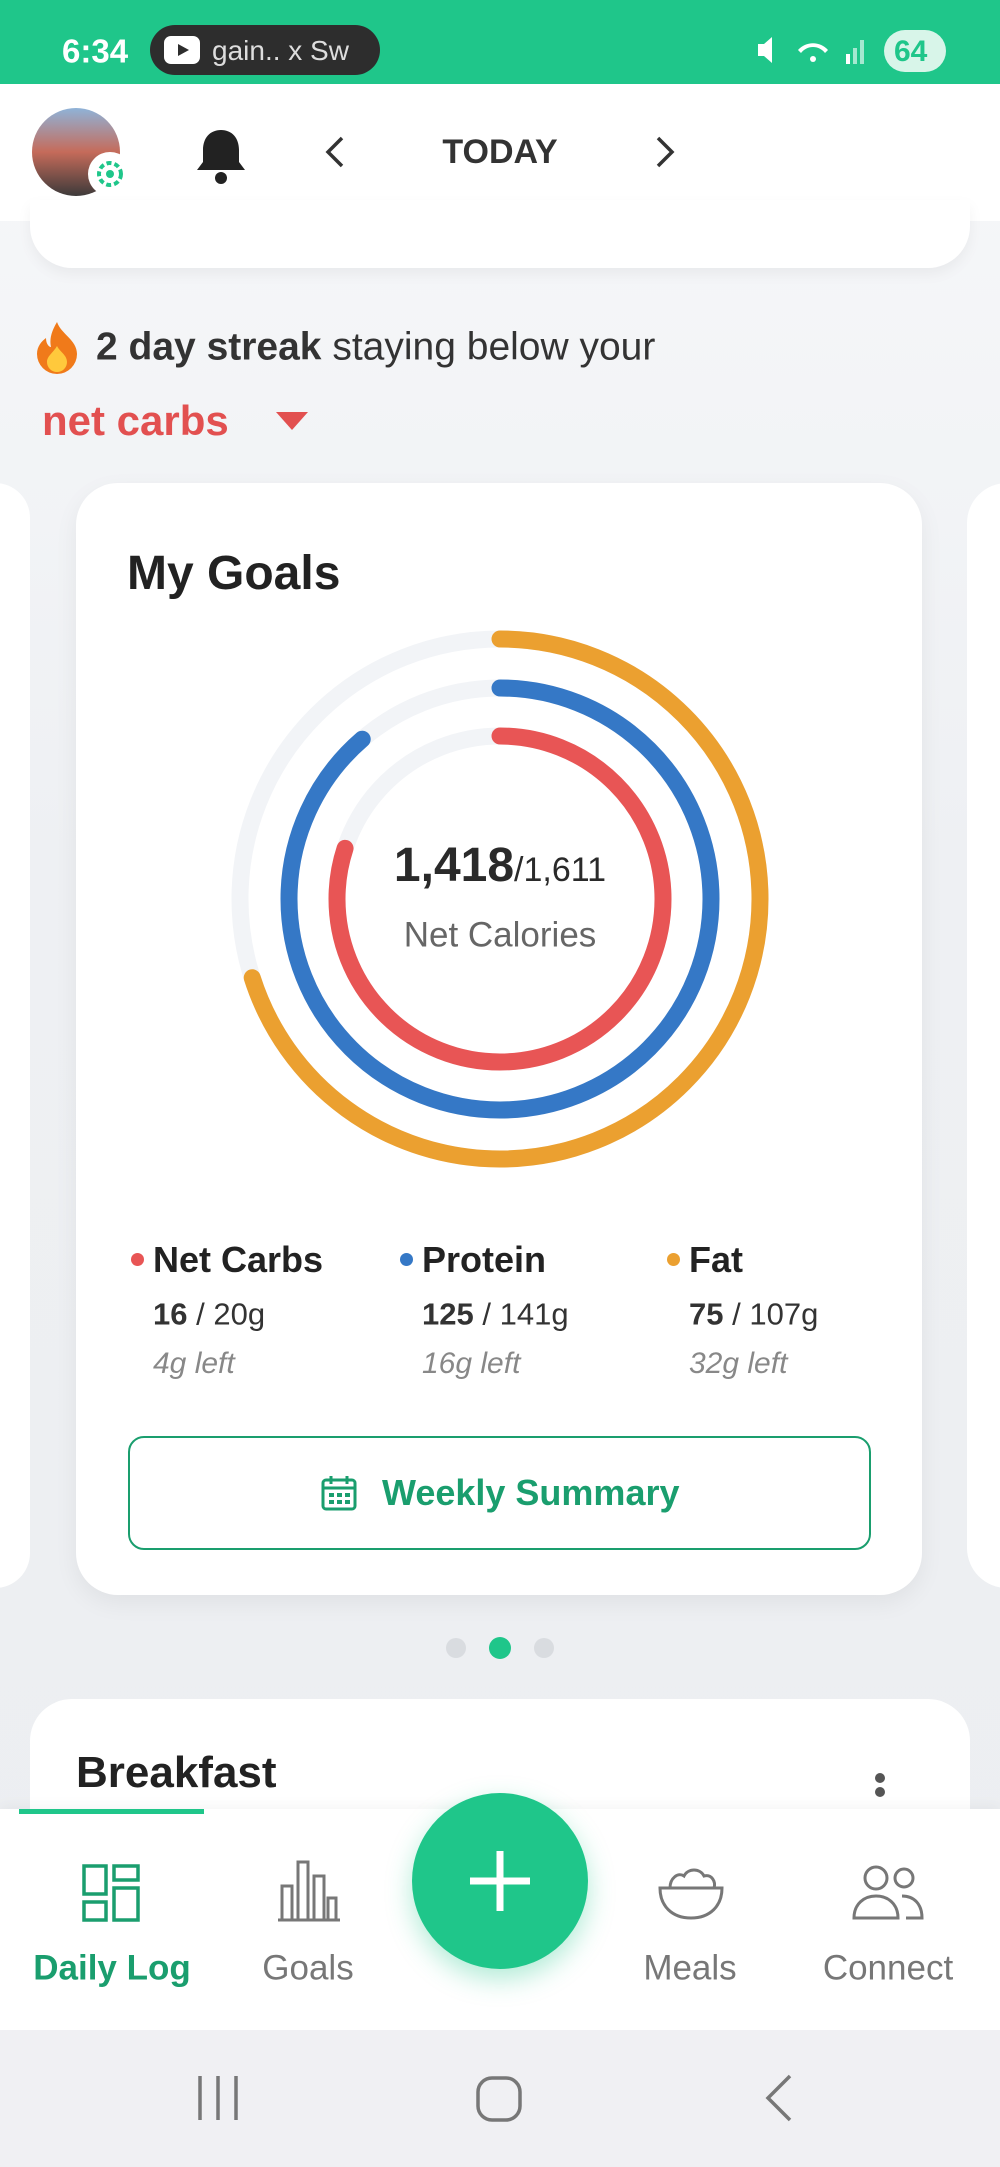 The image size is (1000, 2167). I want to click on page-indicator, so click(500, 1648).